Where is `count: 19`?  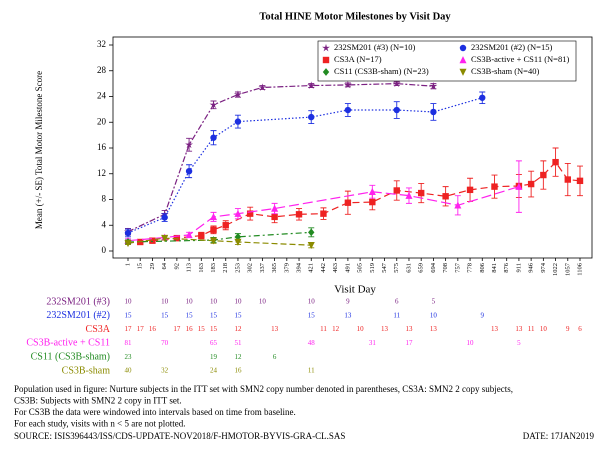
count: 19 is located at coordinates (214, 357).